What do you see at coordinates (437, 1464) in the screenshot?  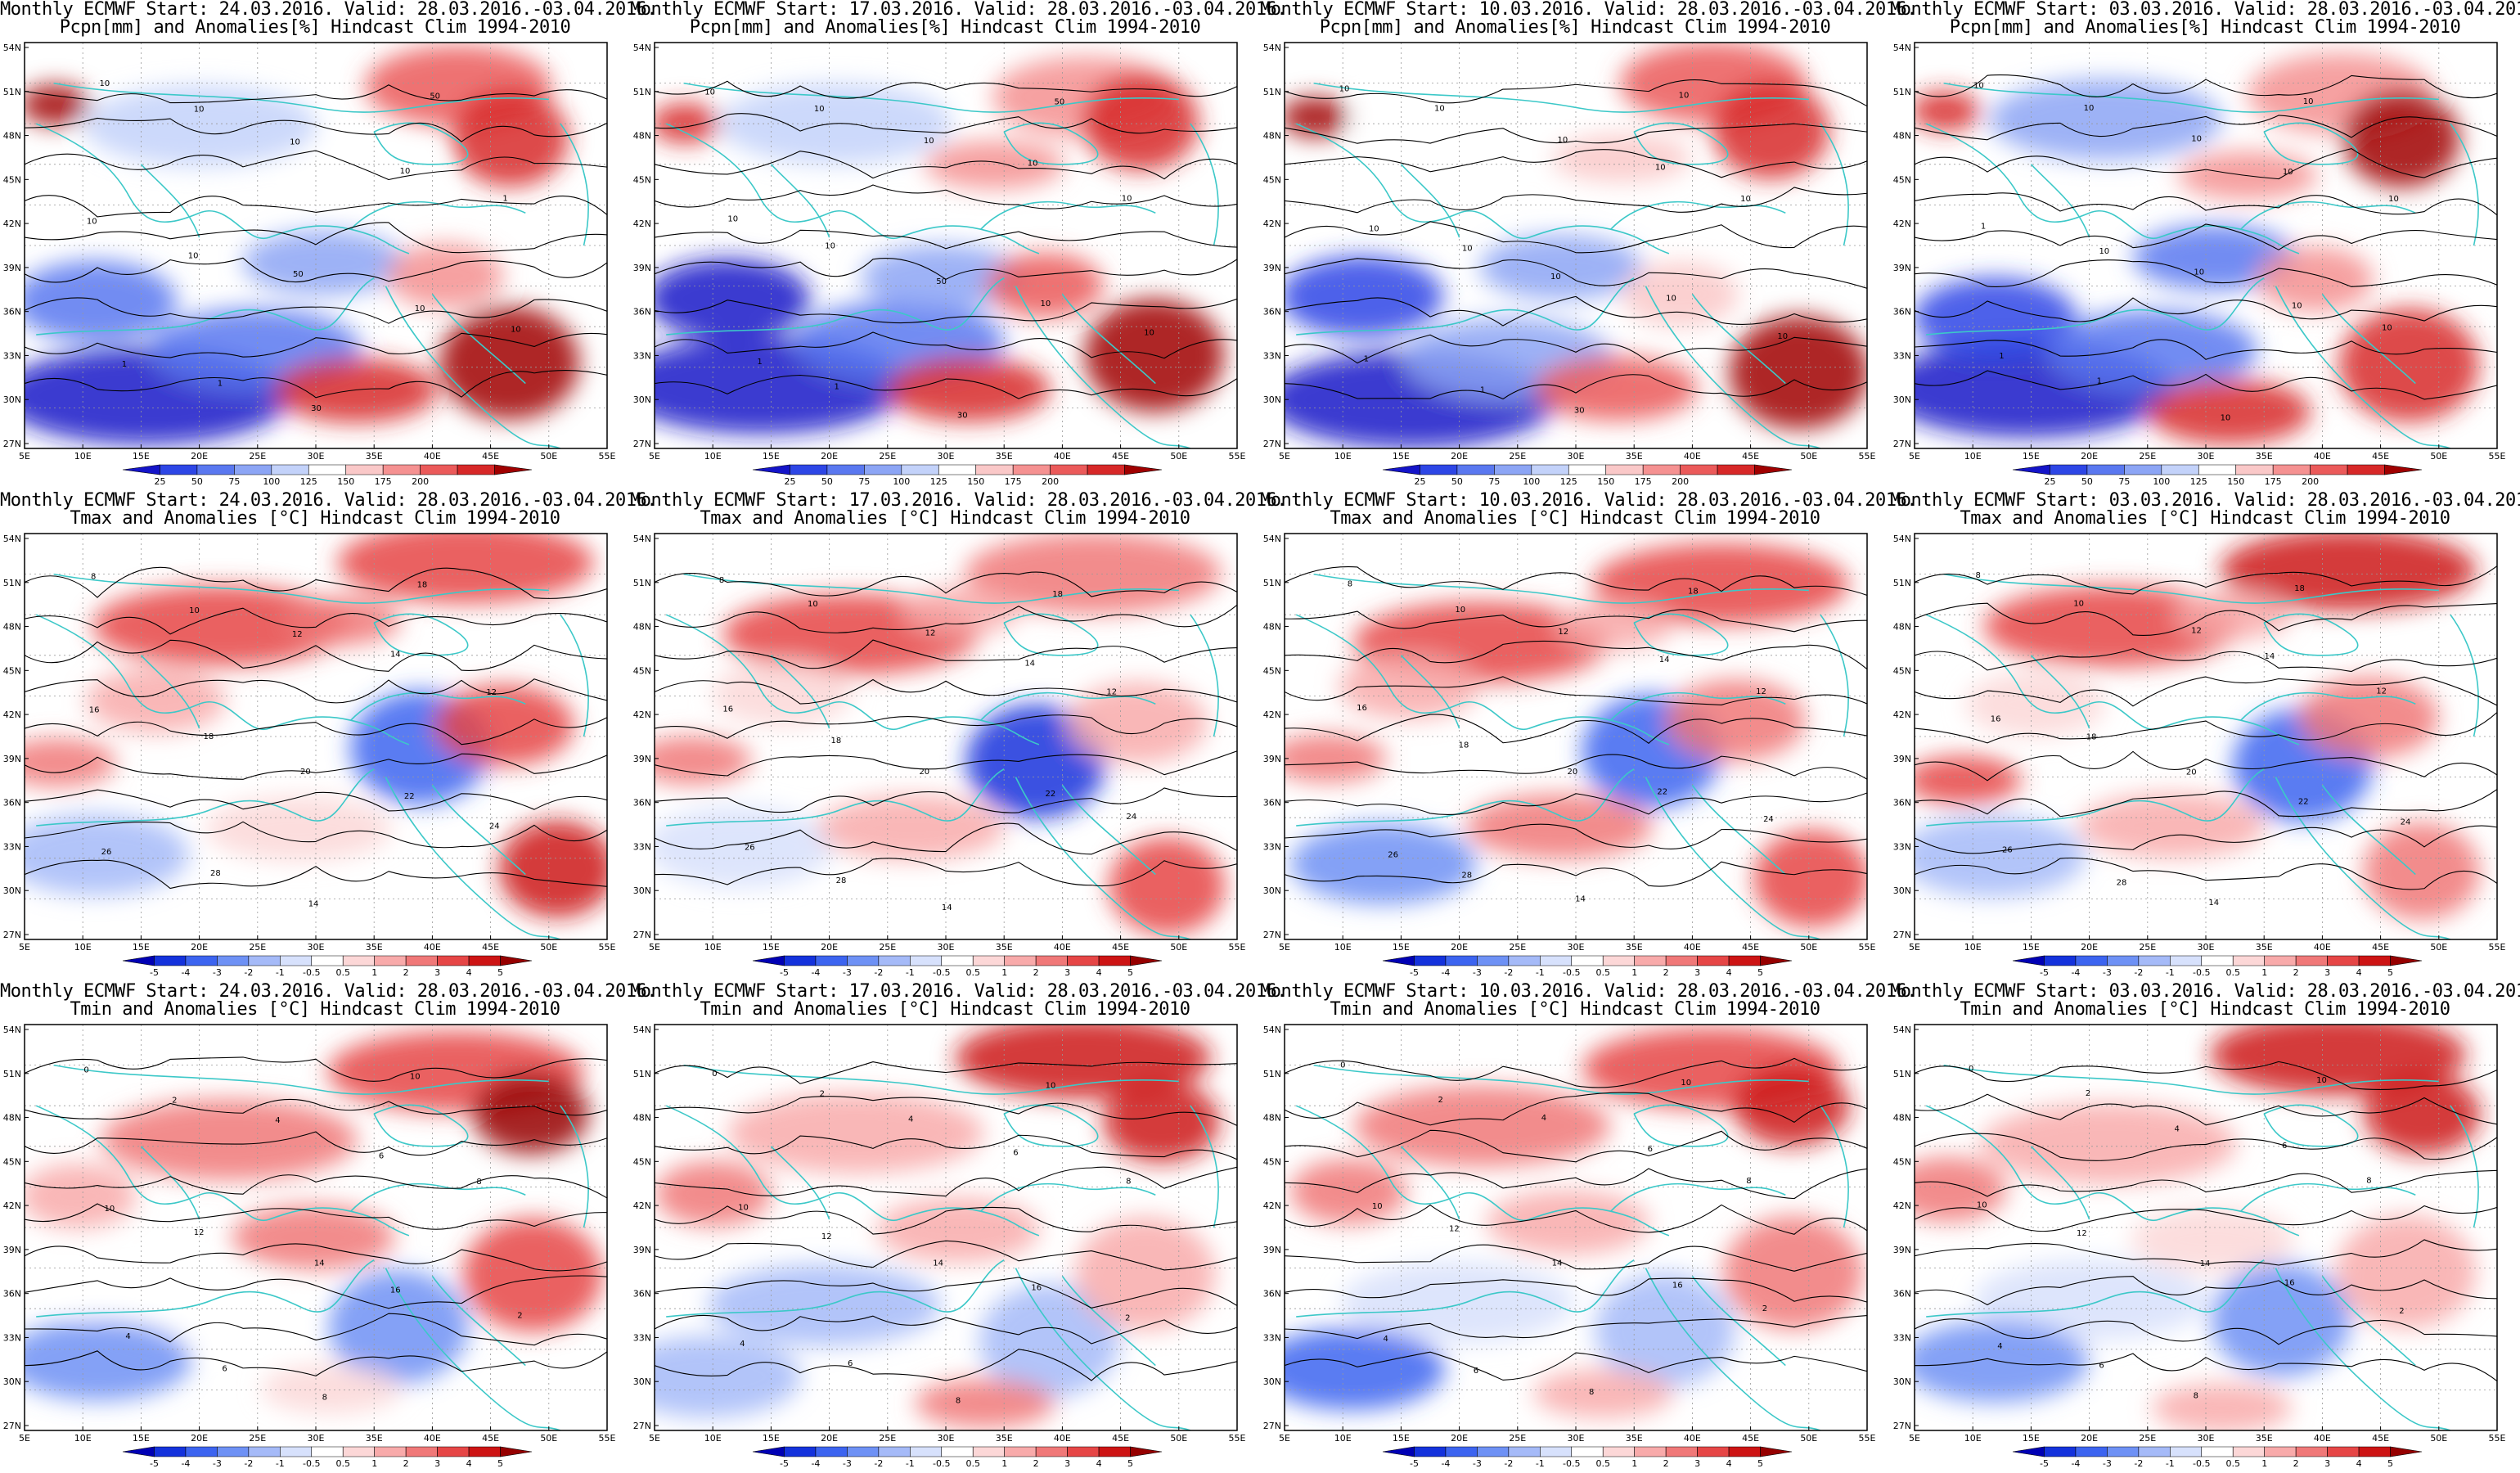 I see `colorbar-label: 3` at bounding box center [437, 1464].